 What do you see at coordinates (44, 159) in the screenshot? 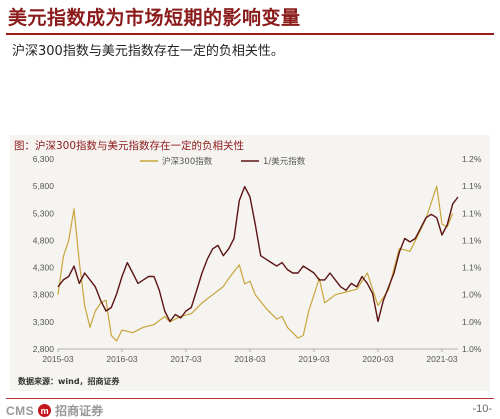
I see `y-left-tick-label: 6,300` at bounding box center [44, 159].